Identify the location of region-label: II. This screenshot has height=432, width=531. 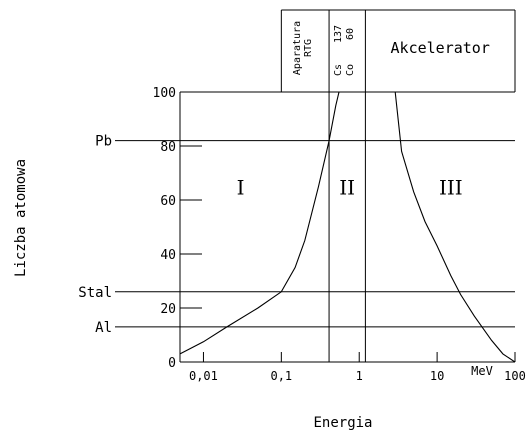
(347, 188).